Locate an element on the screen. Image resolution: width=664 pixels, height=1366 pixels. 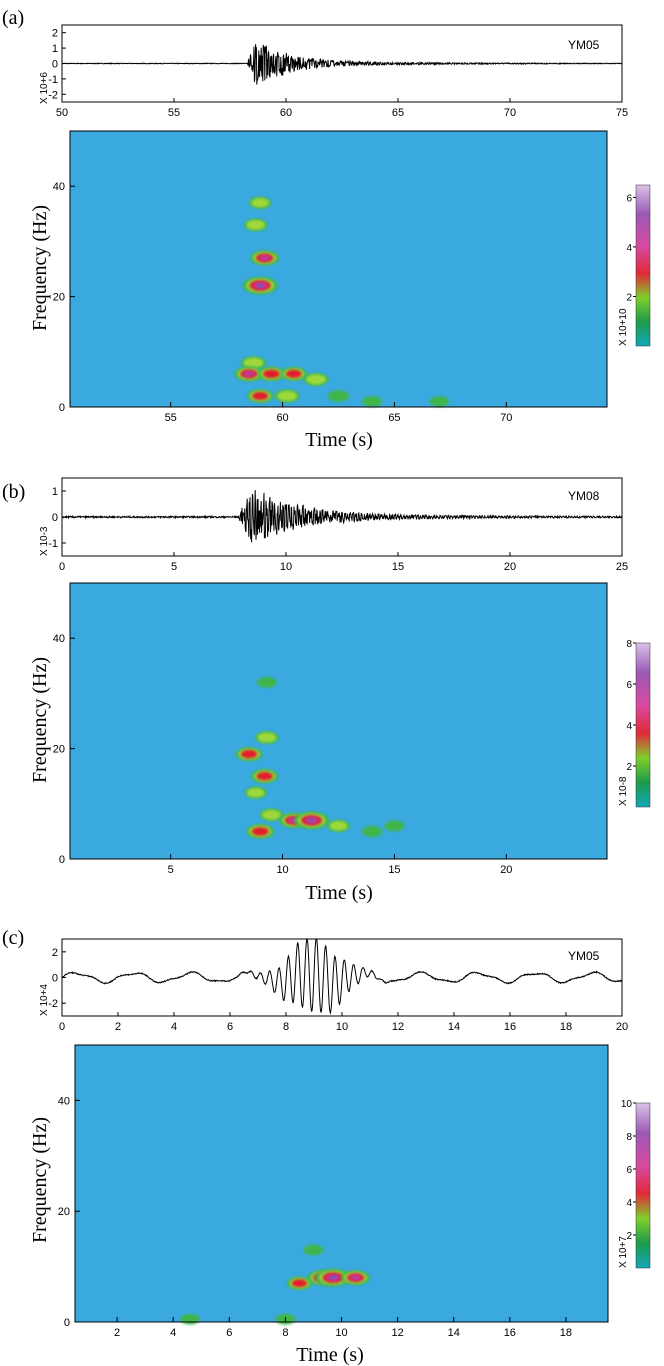
wave-ytick-label: -1 is located at coordinates (53, 80).